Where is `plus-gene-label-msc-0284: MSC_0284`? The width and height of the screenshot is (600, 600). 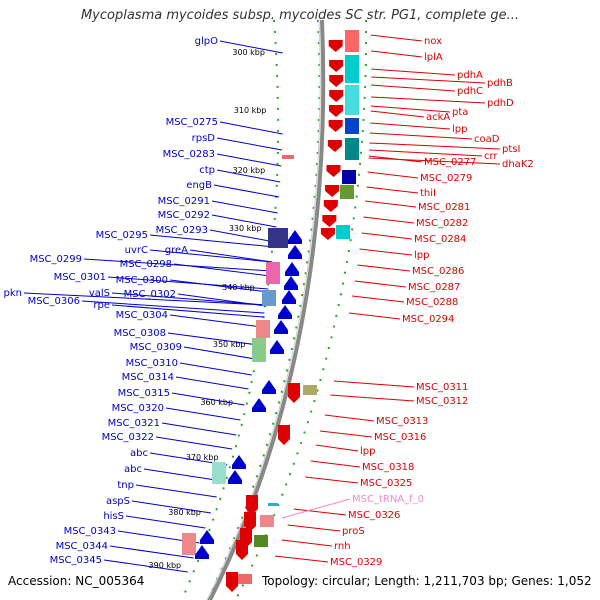 plus-gene-label-msc-0284: MSC_0284 is located at coordinates (440, 239).